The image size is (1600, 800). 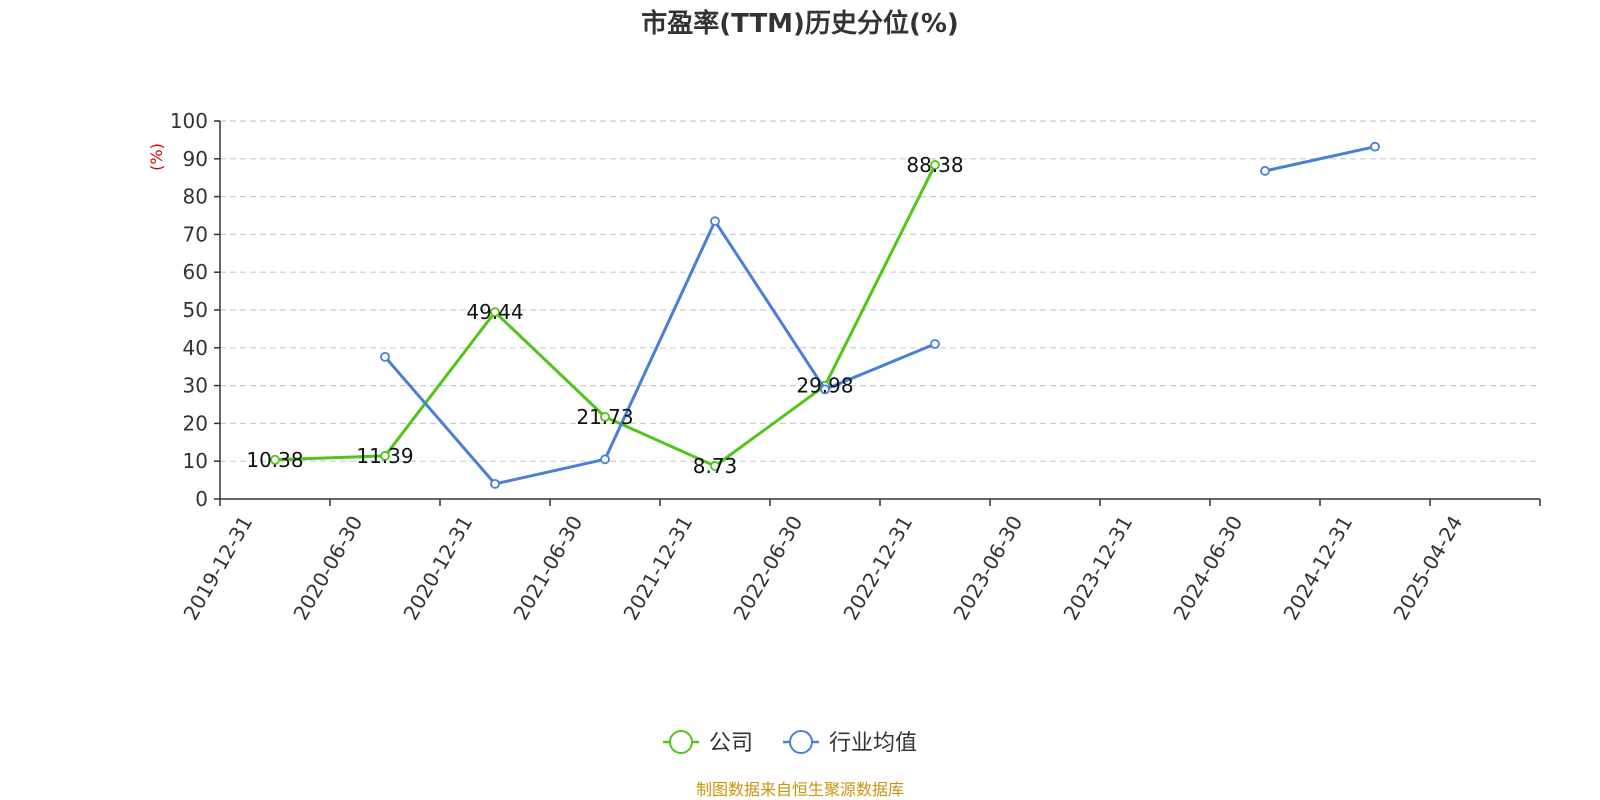 What do you see at coordinates (987, 568) in the screenshot?
I see `x-tick-label: 2023-06-30` at bounding box center [987, 568].